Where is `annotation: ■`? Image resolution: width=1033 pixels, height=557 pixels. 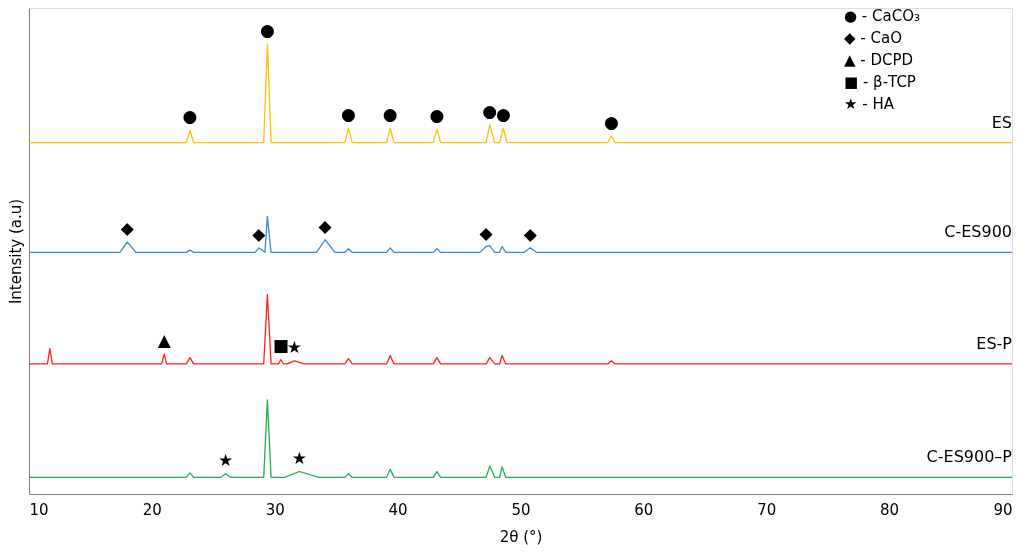 annotation: ■ is located at coordinates (280, 345).